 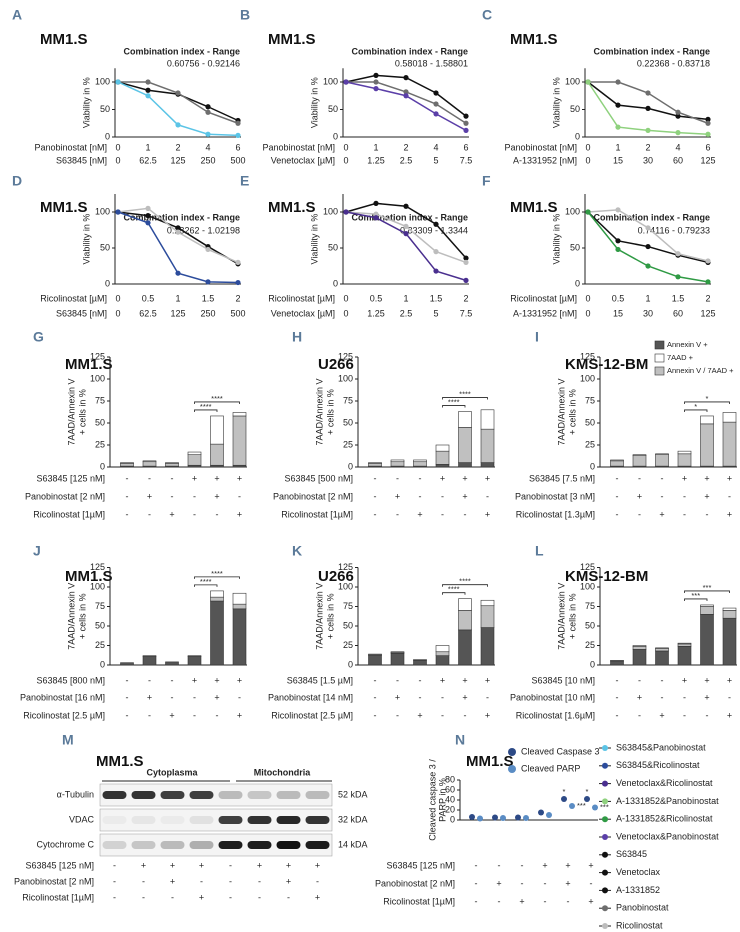 I want to click on condition-label: Panobinostat [10 nM], so click(x=552, y=697).